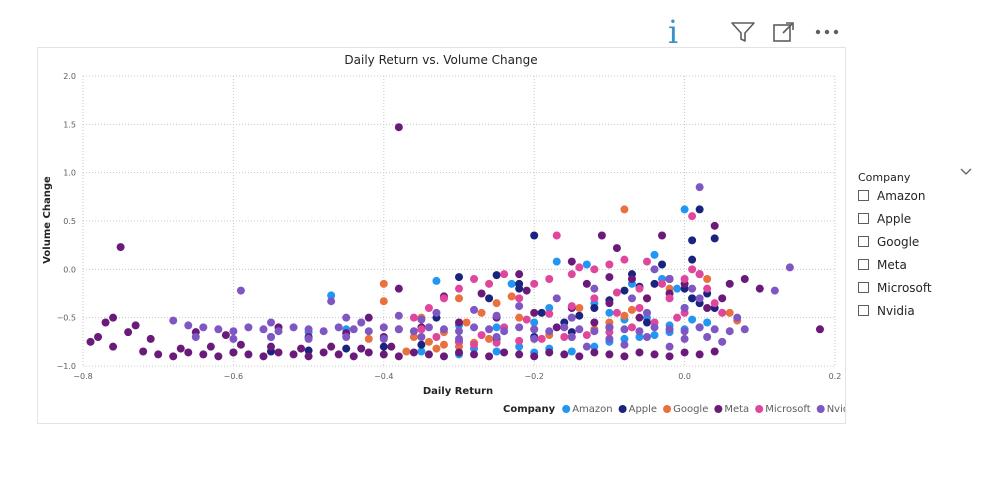 Image resolution: width=982 pixels, height=481 pixels. Describe the element at coordinates (904, 287) in the screenshot. I see `slicer-item-label: Microsoft` at that location.